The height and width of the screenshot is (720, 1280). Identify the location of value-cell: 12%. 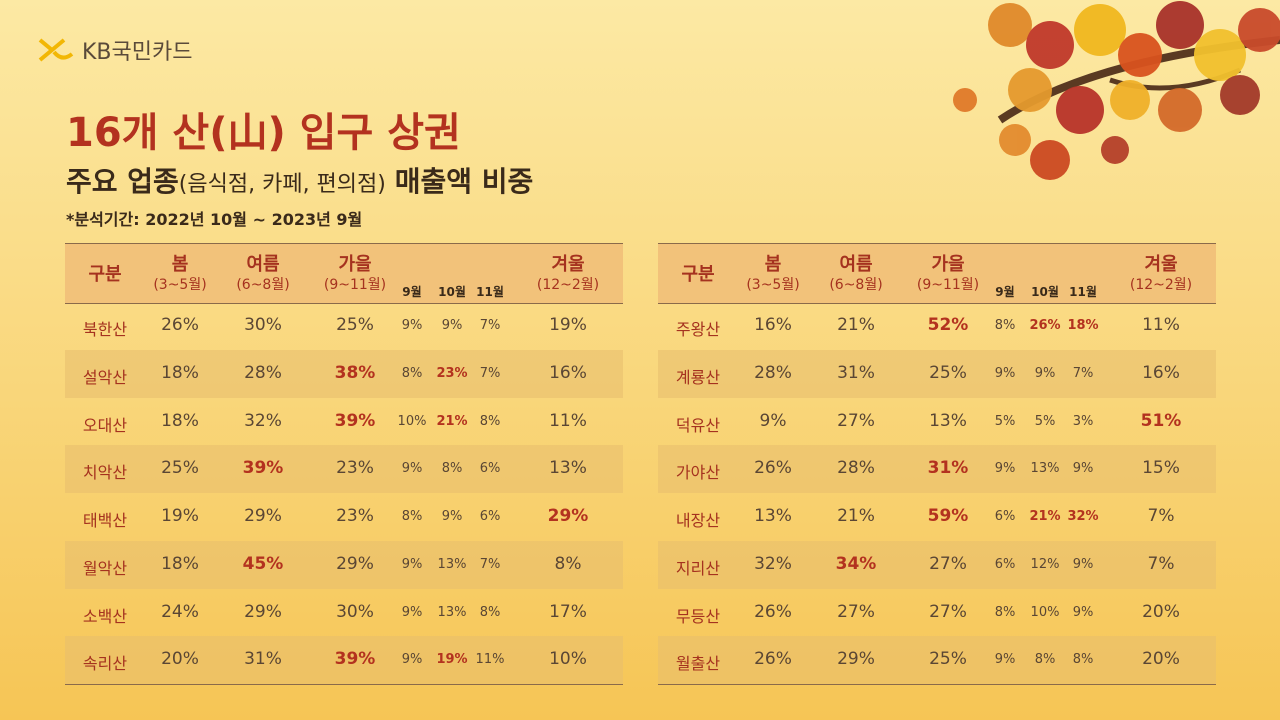
(1045, 564).